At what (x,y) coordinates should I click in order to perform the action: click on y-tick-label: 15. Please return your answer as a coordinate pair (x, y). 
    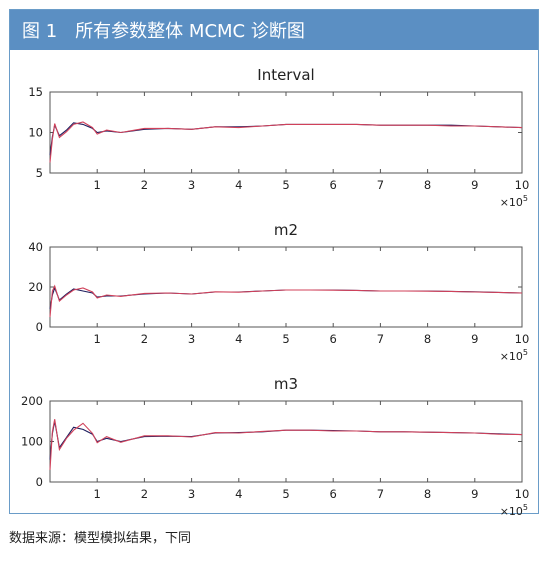
    Looking at the image, I should click on (35, 92).